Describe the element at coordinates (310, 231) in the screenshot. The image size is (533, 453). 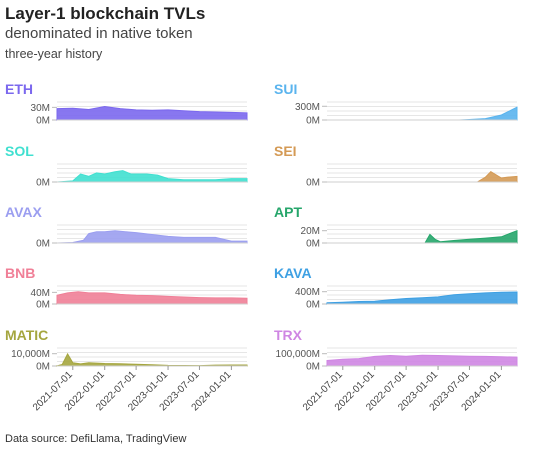
I see `y-tick-label: 20M` at that location.